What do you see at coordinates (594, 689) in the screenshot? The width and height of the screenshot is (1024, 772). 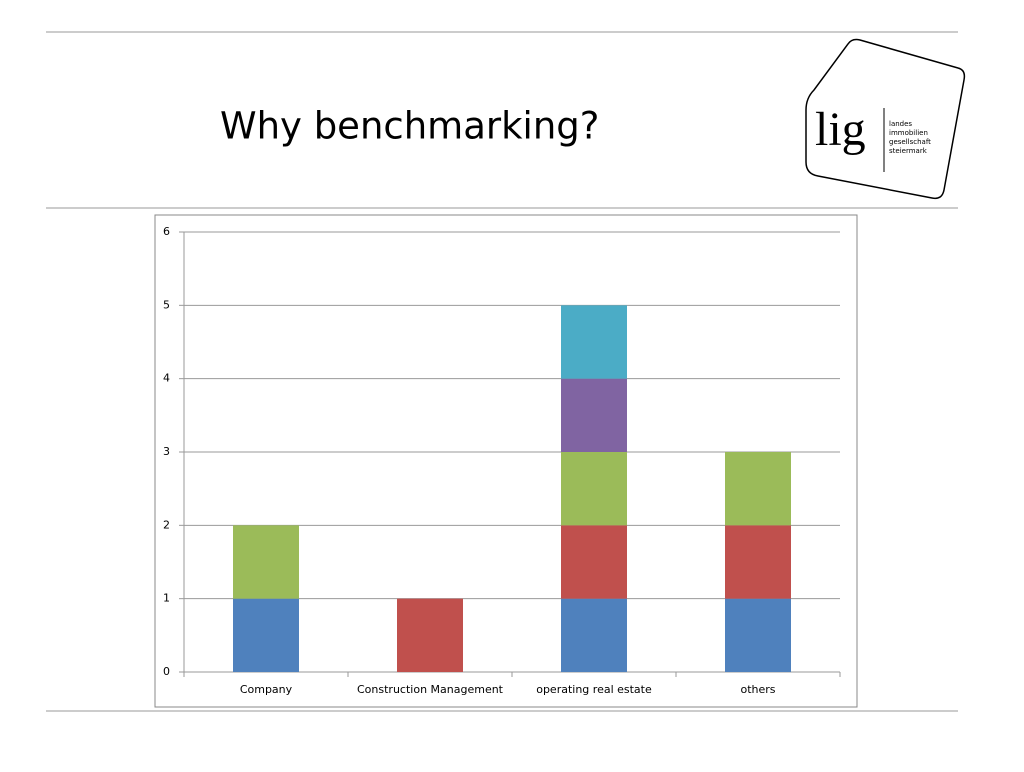 I see `x-tick-label: operating real estate` at bounding box center [594, 689].